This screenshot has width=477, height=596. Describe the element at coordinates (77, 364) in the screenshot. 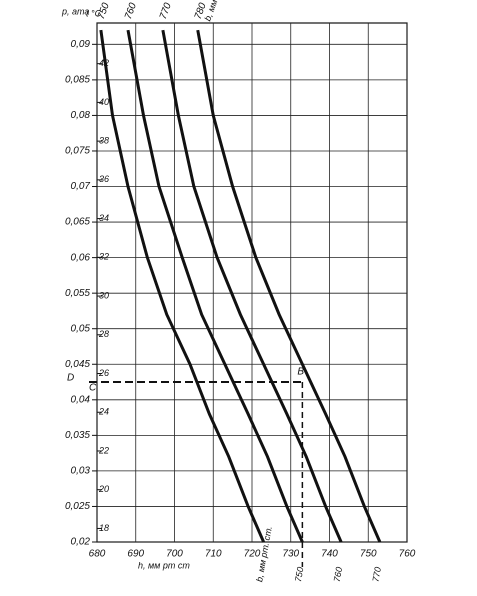

I see `y-tick-label: 0,045` at that location.